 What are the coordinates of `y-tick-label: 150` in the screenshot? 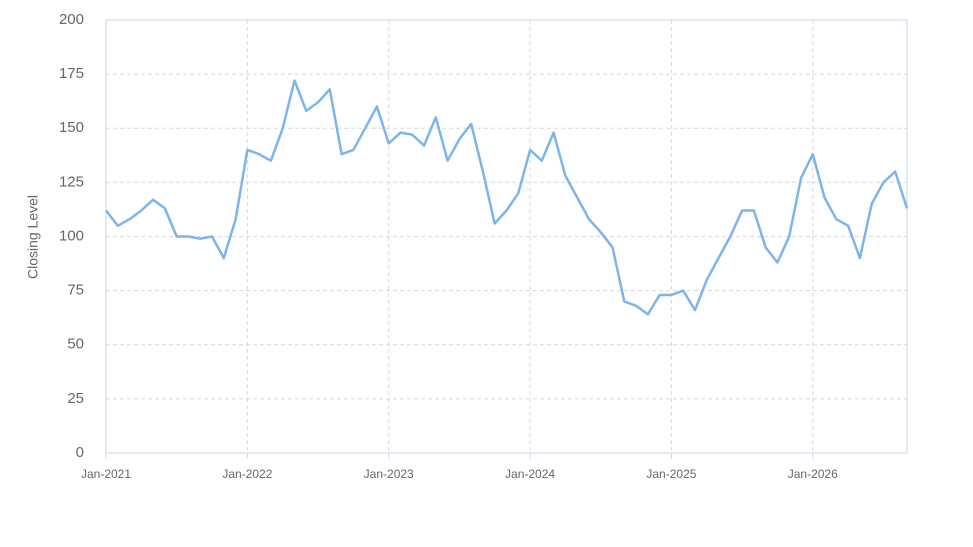 It's located at (71, 127).